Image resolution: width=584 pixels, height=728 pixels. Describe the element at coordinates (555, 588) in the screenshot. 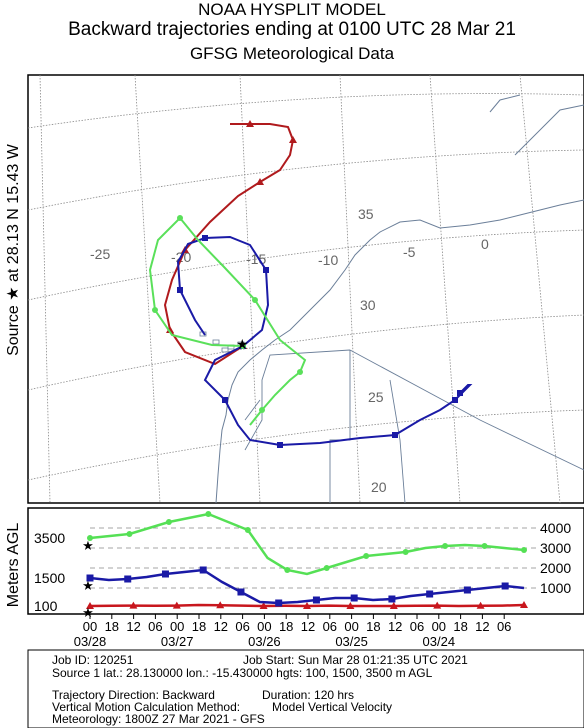

I see `right-height-label: 1000` at that location.